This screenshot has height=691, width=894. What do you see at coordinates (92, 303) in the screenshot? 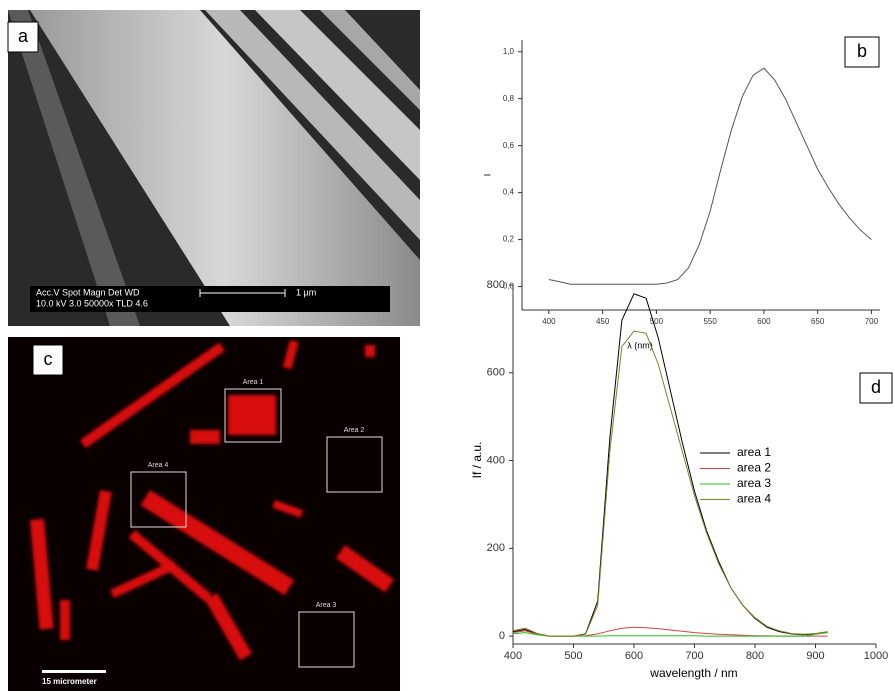
I see `sem-info-values: 10.0 kV 3.0 50000x TLD 4.6` at bounding box center [92, 303].